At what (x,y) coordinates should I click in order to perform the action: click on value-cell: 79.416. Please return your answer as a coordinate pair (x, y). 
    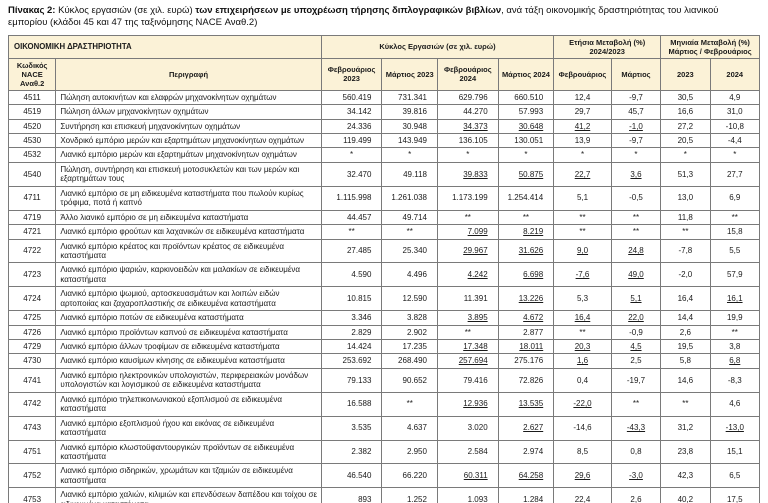
    Looking at the image, I should click on (467, 380).